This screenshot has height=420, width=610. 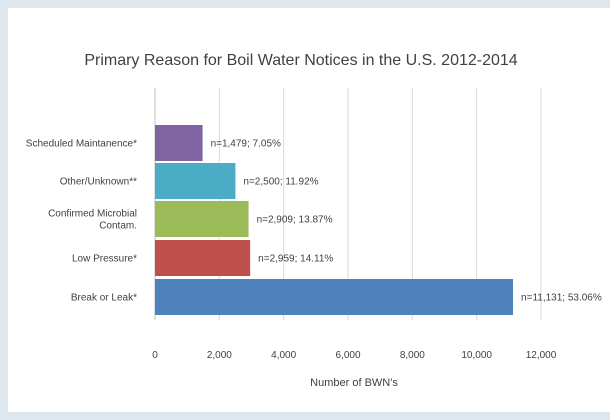 I want to click on x-tick-label: 6,000, so click(x=347, y=355).